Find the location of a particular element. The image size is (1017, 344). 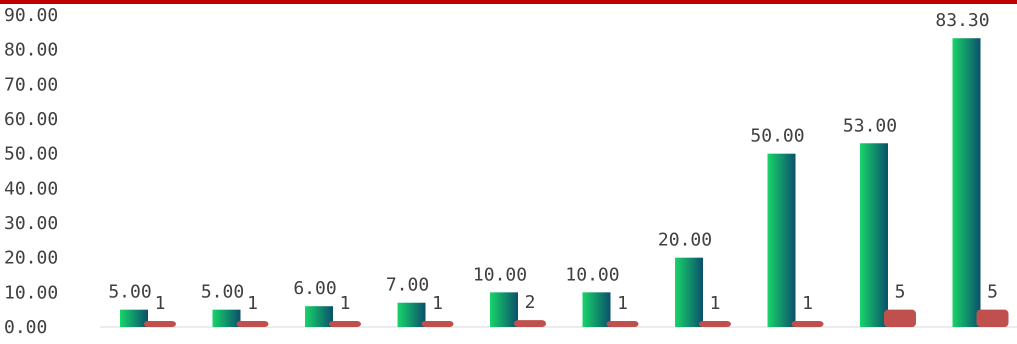

y-tick-label: 40.00 is located at coordinates (31, 188).